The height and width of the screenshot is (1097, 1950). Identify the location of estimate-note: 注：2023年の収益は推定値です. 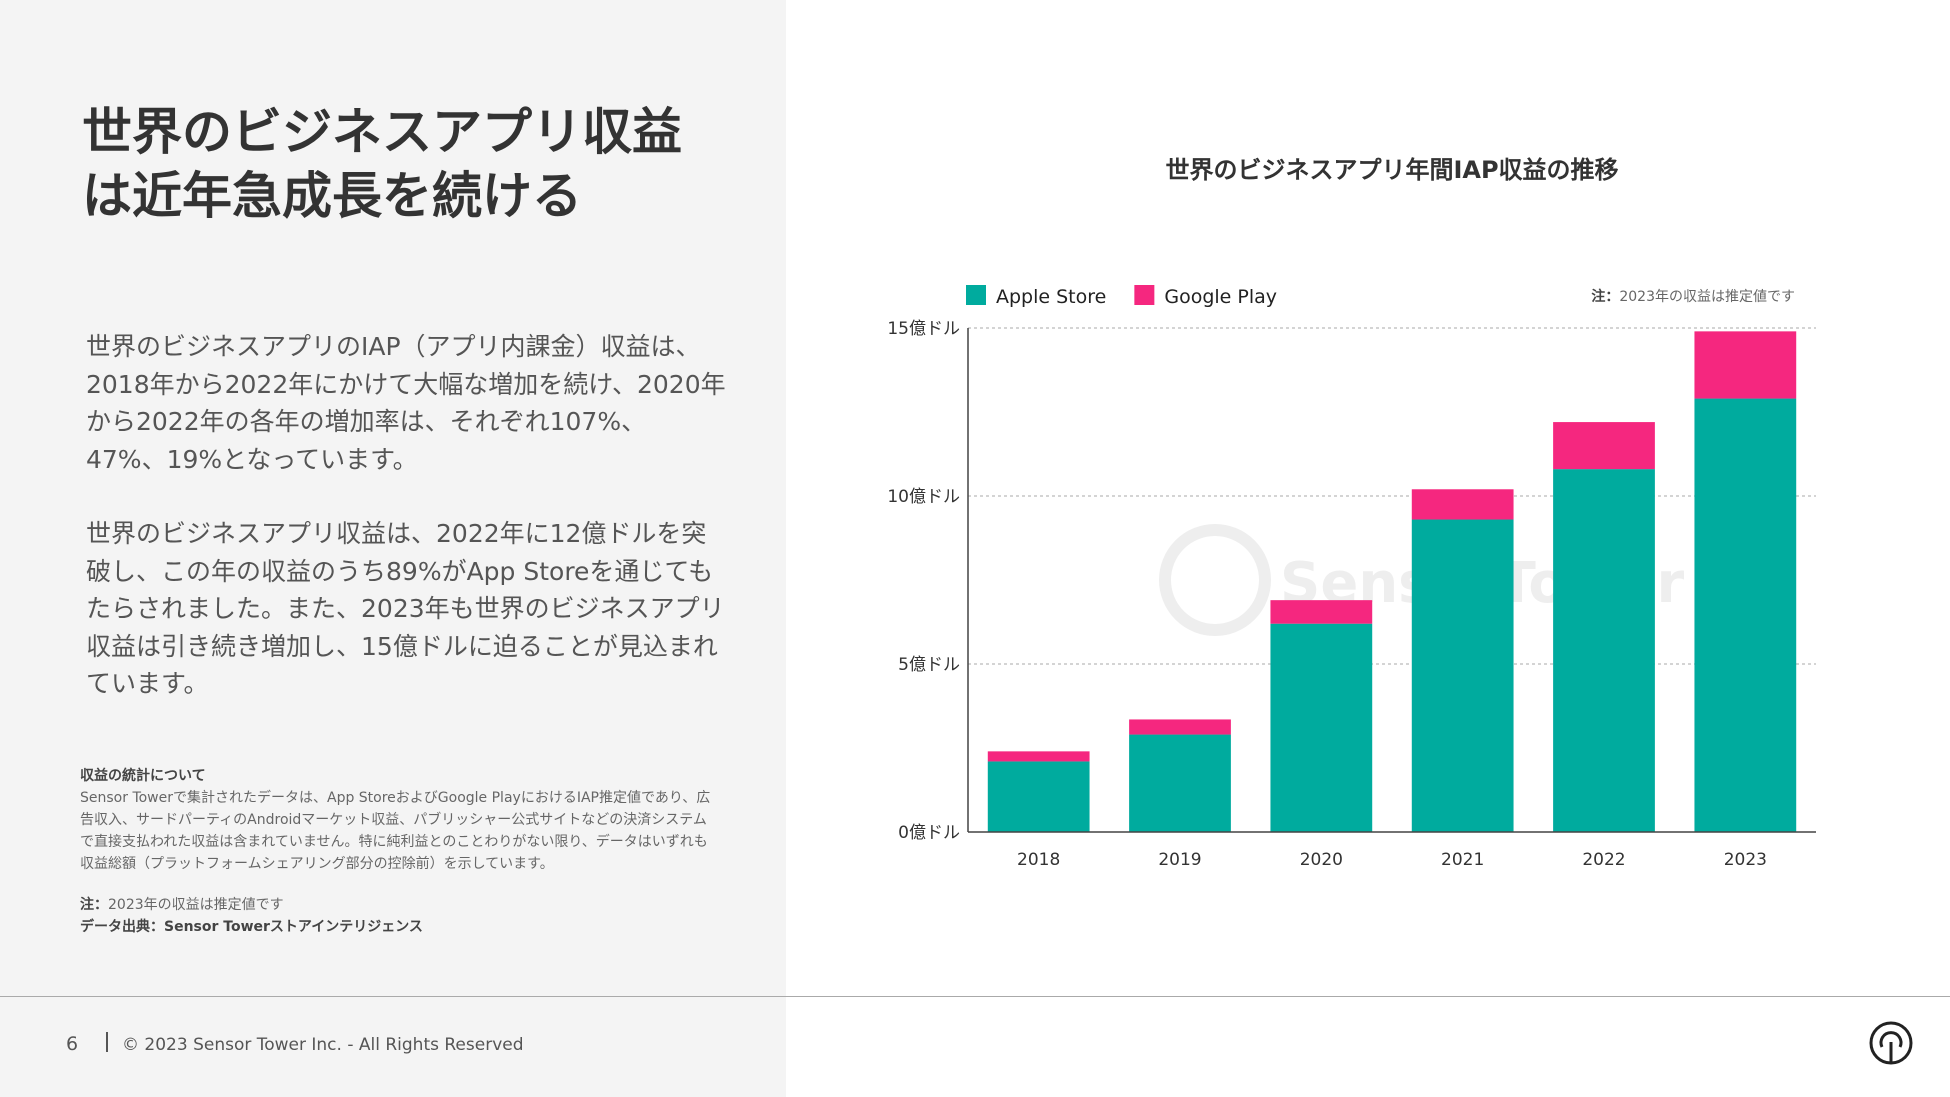
(400, 905).